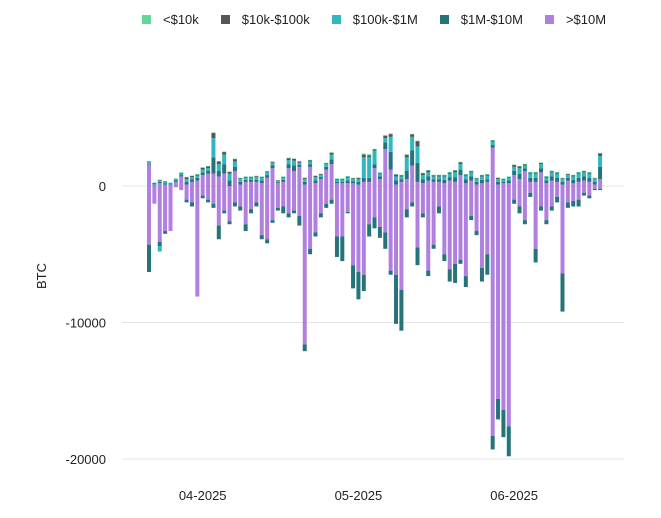 The width and height of the screenshot is (661, 518). I want to click on legend-swatch, so click(336, 19).